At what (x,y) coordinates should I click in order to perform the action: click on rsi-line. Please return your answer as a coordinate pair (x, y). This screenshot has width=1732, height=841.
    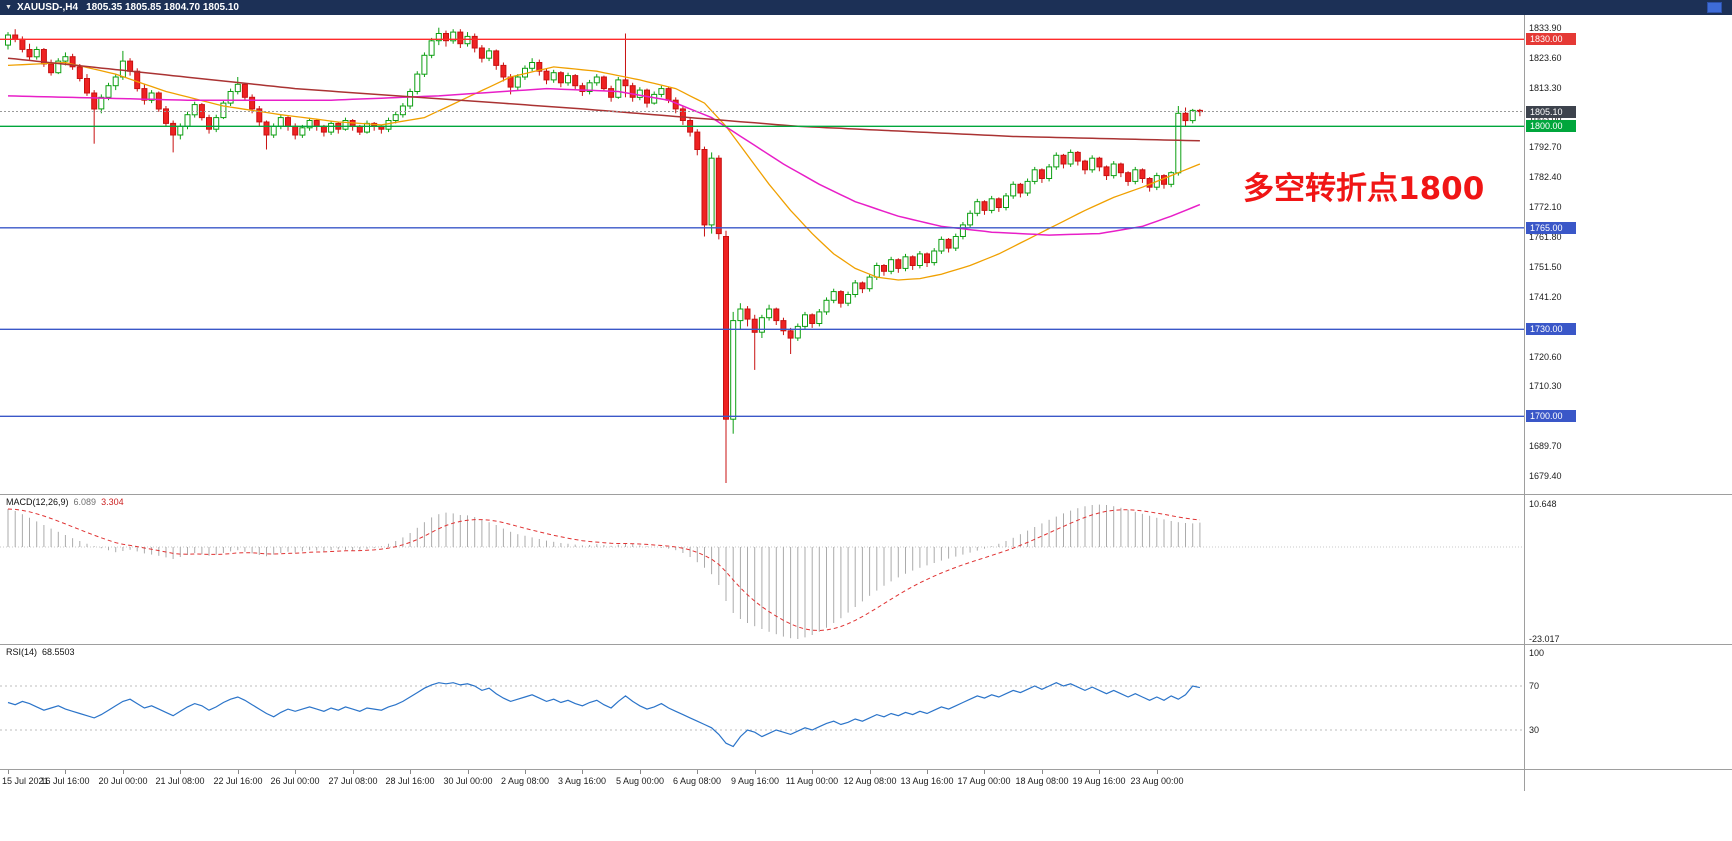
    Looking at the image, I should click on (604, 715).